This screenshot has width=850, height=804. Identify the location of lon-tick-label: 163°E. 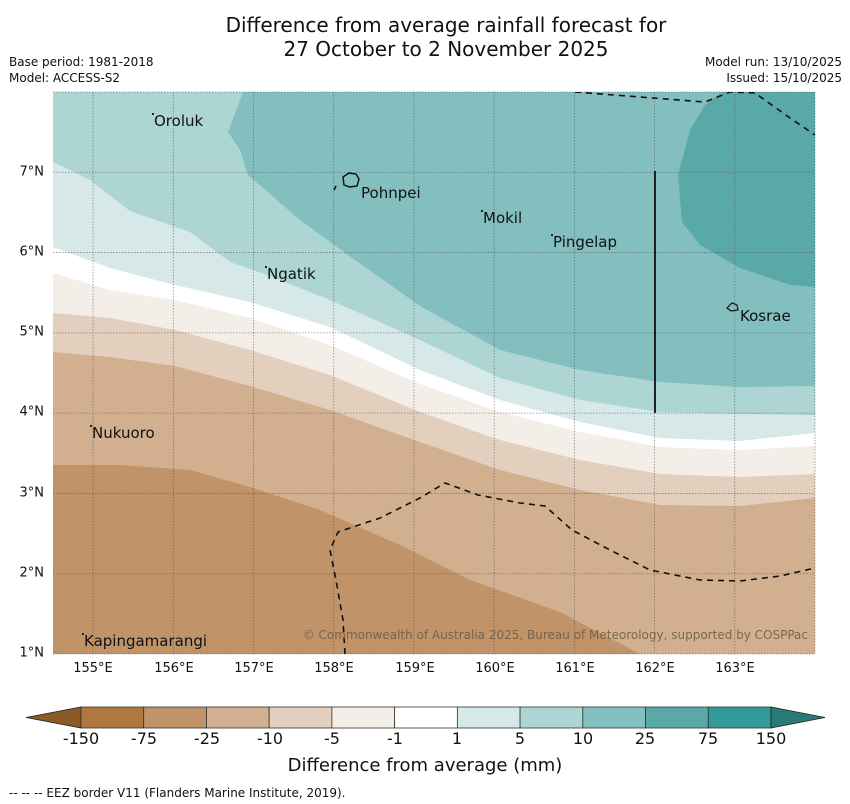
(735, 668).